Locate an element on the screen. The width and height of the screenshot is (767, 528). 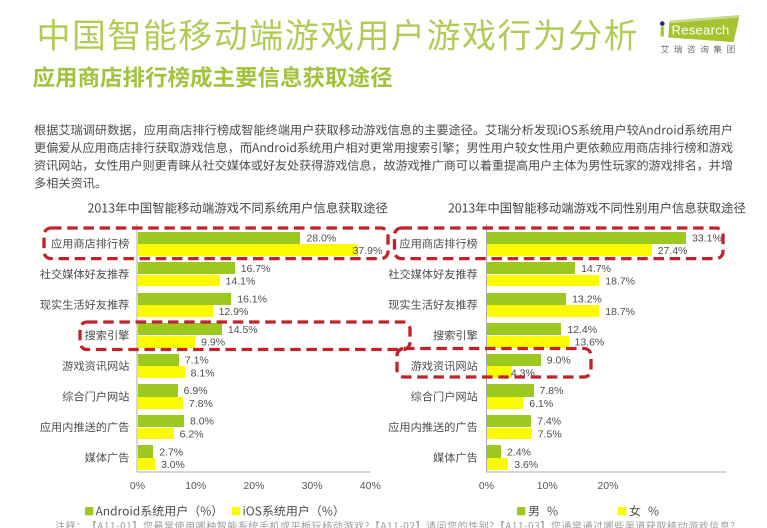
svg-text: 27.4% is located at coordinates (673, 251).